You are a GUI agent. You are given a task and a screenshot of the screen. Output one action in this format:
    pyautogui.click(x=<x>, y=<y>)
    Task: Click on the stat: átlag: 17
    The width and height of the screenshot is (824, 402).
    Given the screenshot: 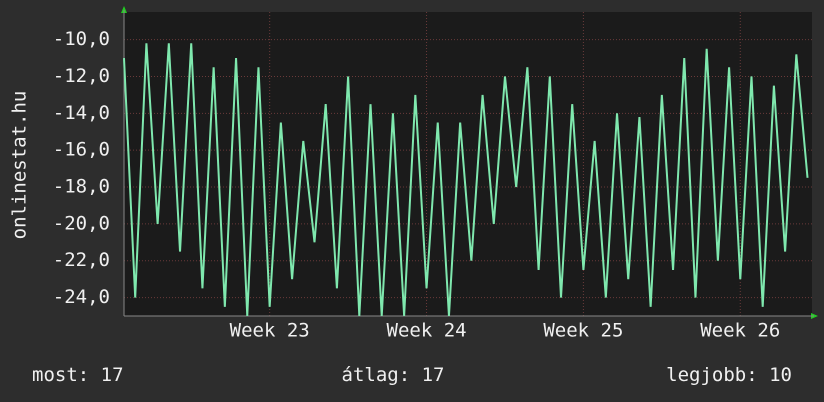 What is the action you would take?
    pyautogui.click(x=393, y=375)
    